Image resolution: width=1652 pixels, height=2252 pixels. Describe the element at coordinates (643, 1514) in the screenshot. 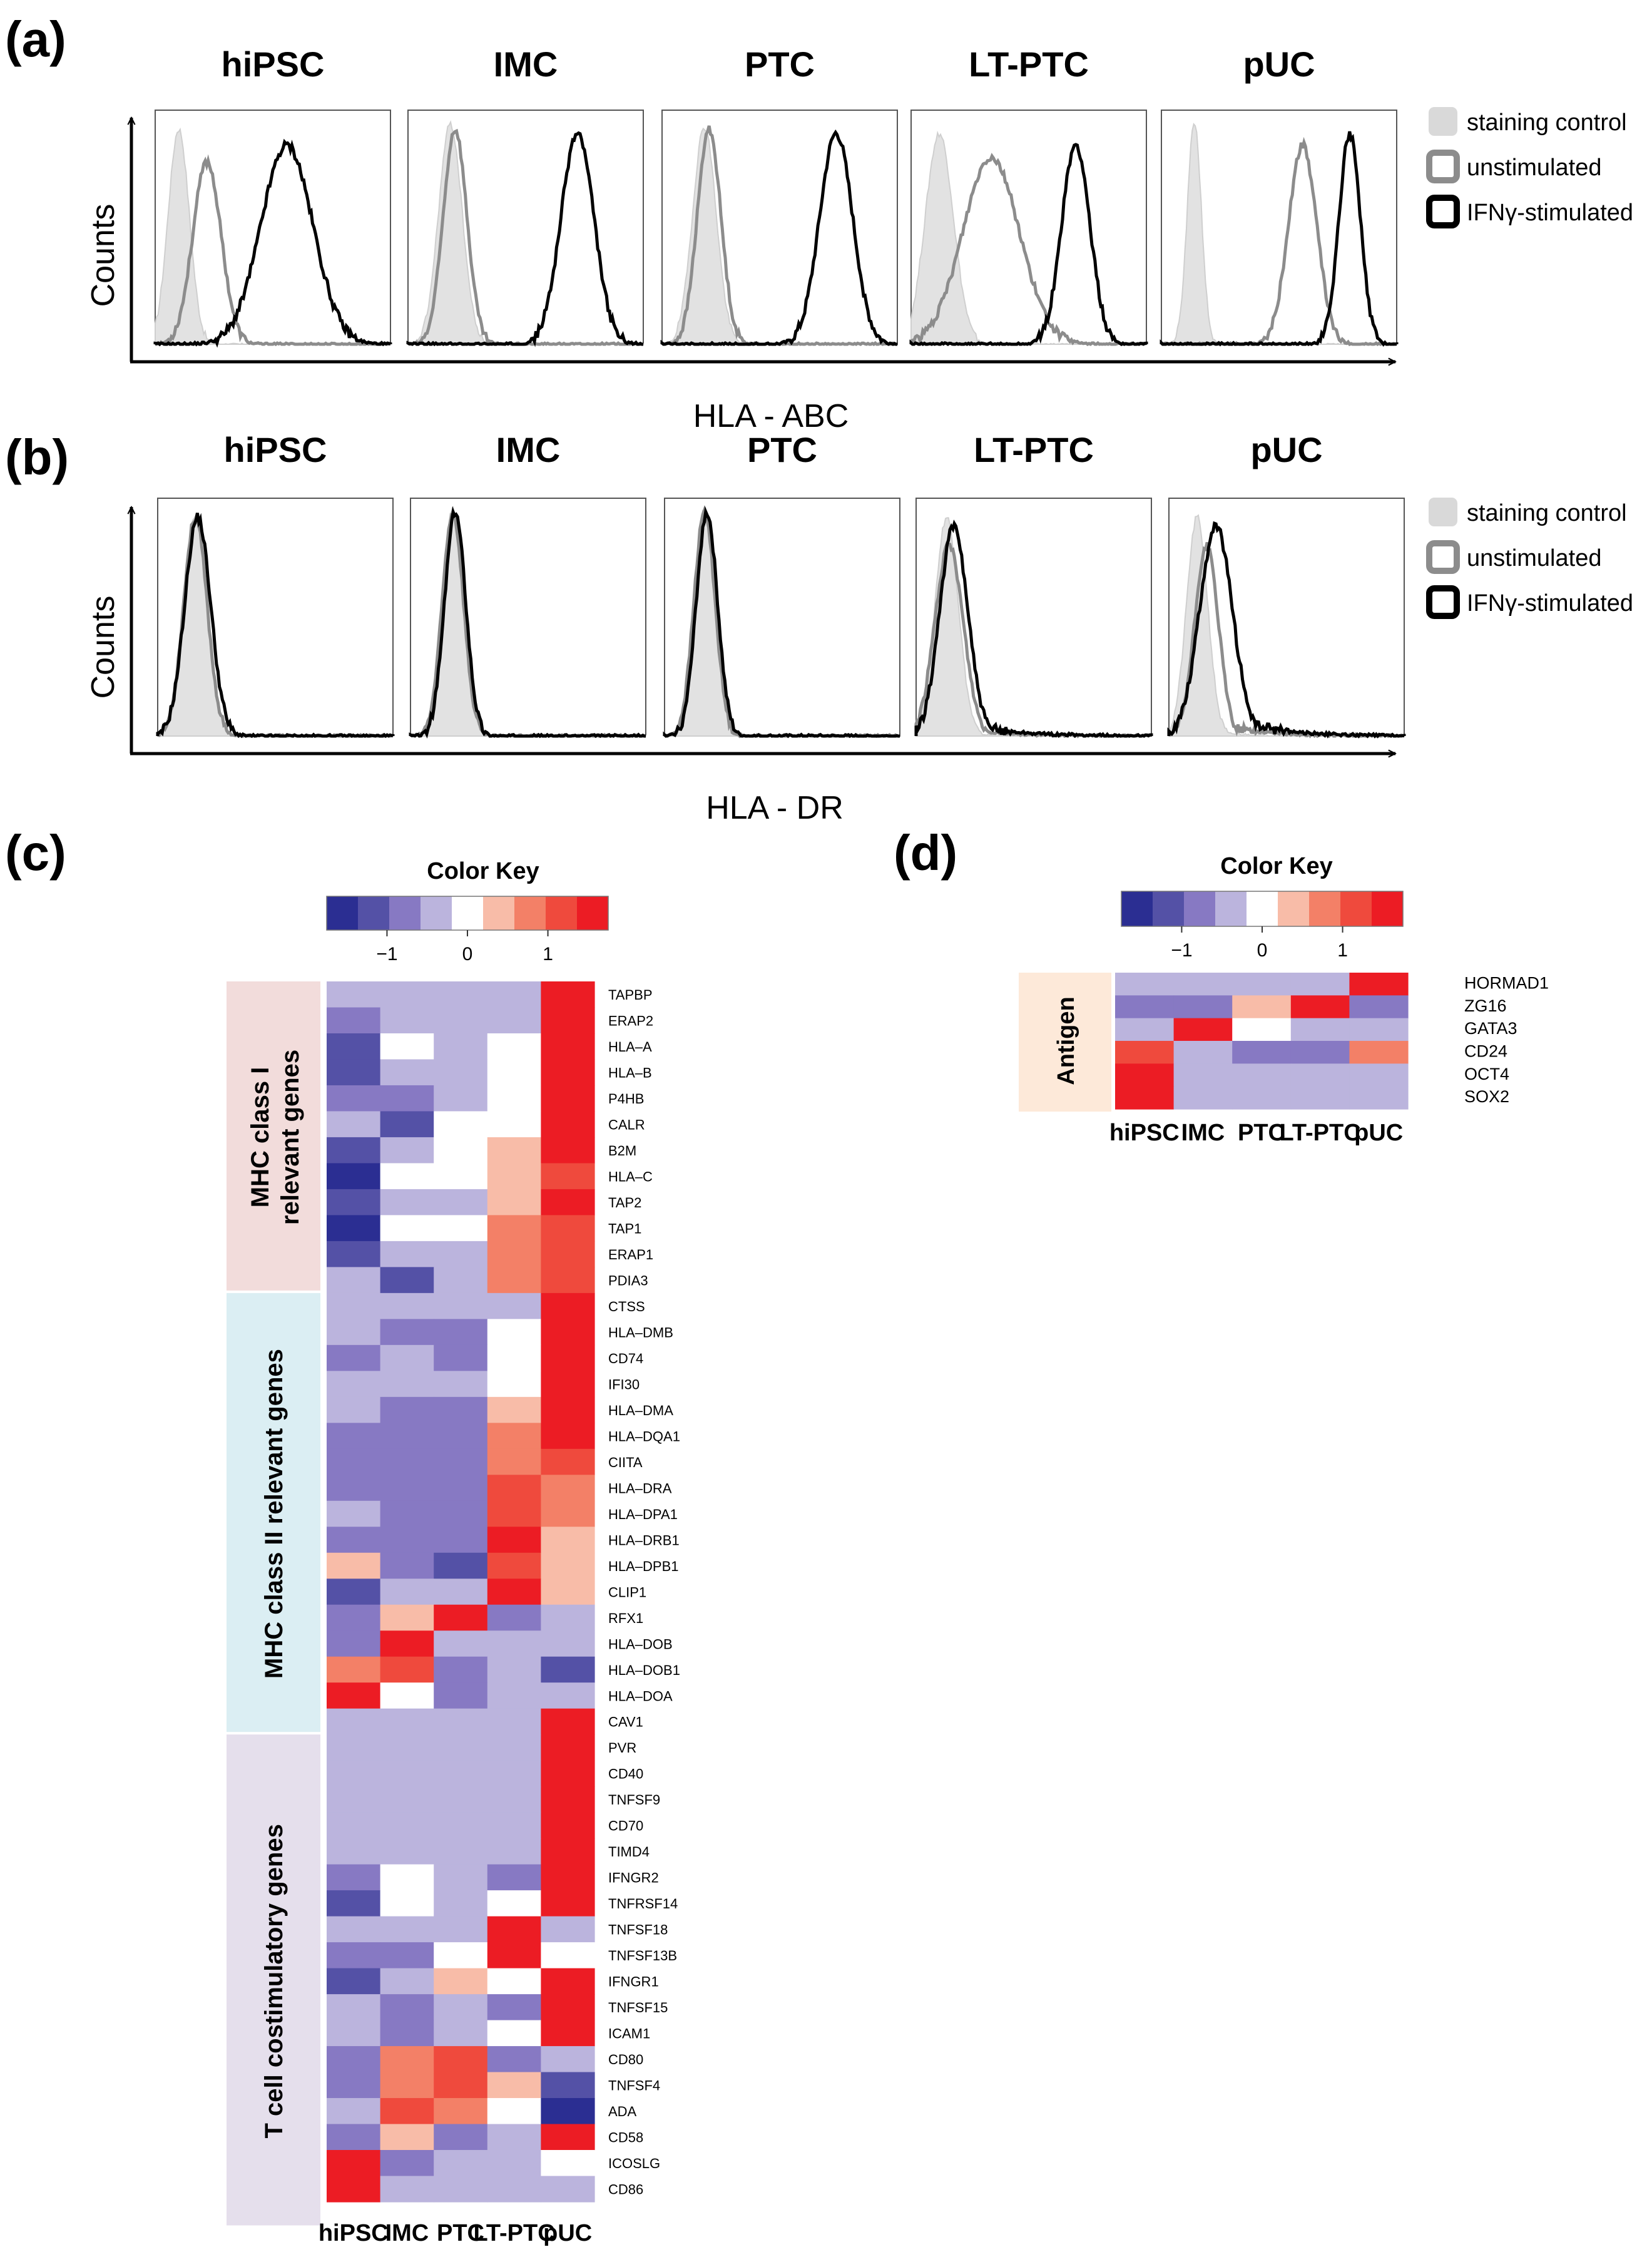

I see `gene-label: HLA–DPA1` at that location.